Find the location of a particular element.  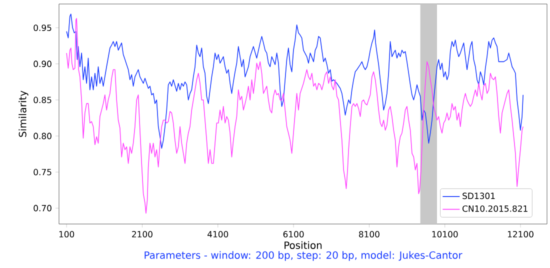

x-tick-label: 100 is located at coordinates (66, 234).